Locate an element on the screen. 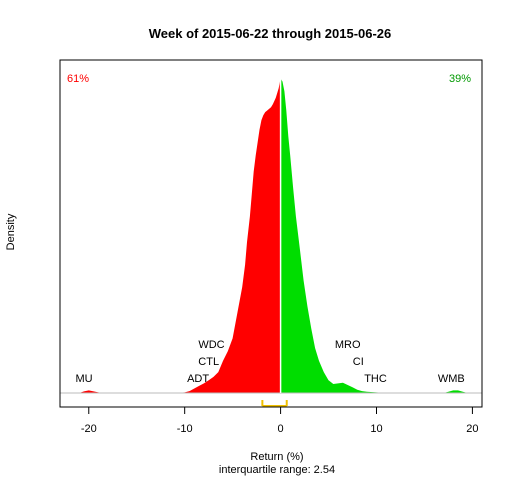 Image resolution: width=512 pixels, height=480 pixels. annotation-mro: MRO is located at coordinates (348, 345).